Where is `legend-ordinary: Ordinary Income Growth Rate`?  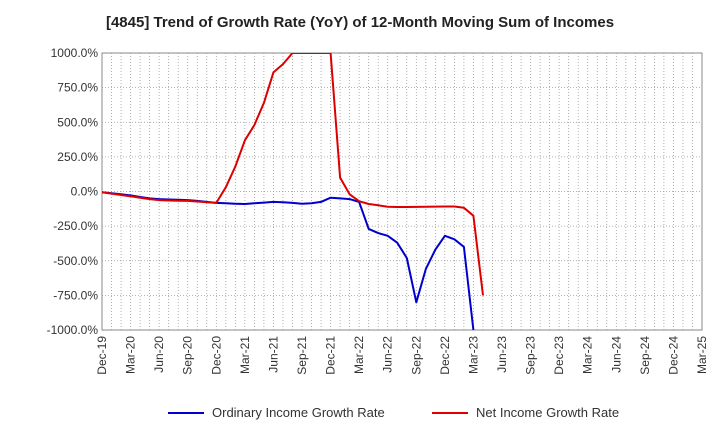
legend-ordinary: Ordinary Income Growth Rate is located at coordinates (276, 412).